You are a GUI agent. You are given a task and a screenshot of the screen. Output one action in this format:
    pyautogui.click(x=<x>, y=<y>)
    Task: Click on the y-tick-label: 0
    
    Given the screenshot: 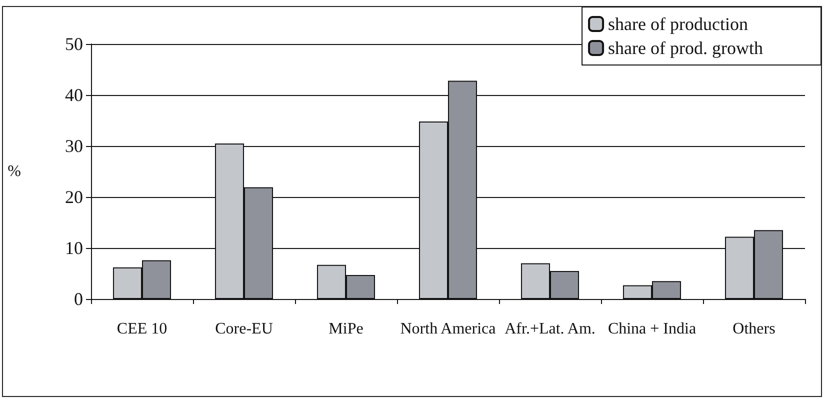 What is the action you would take?
    pyautogui.click(x=78, y=299)
    